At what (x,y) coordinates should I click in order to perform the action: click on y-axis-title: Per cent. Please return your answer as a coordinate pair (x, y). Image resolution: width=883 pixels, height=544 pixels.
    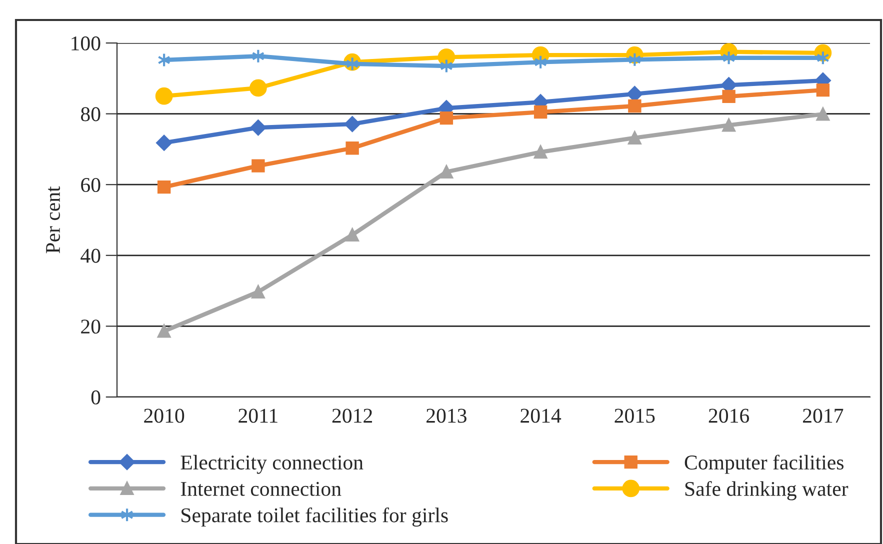
    Looking at the image, I should click on (53, 220).